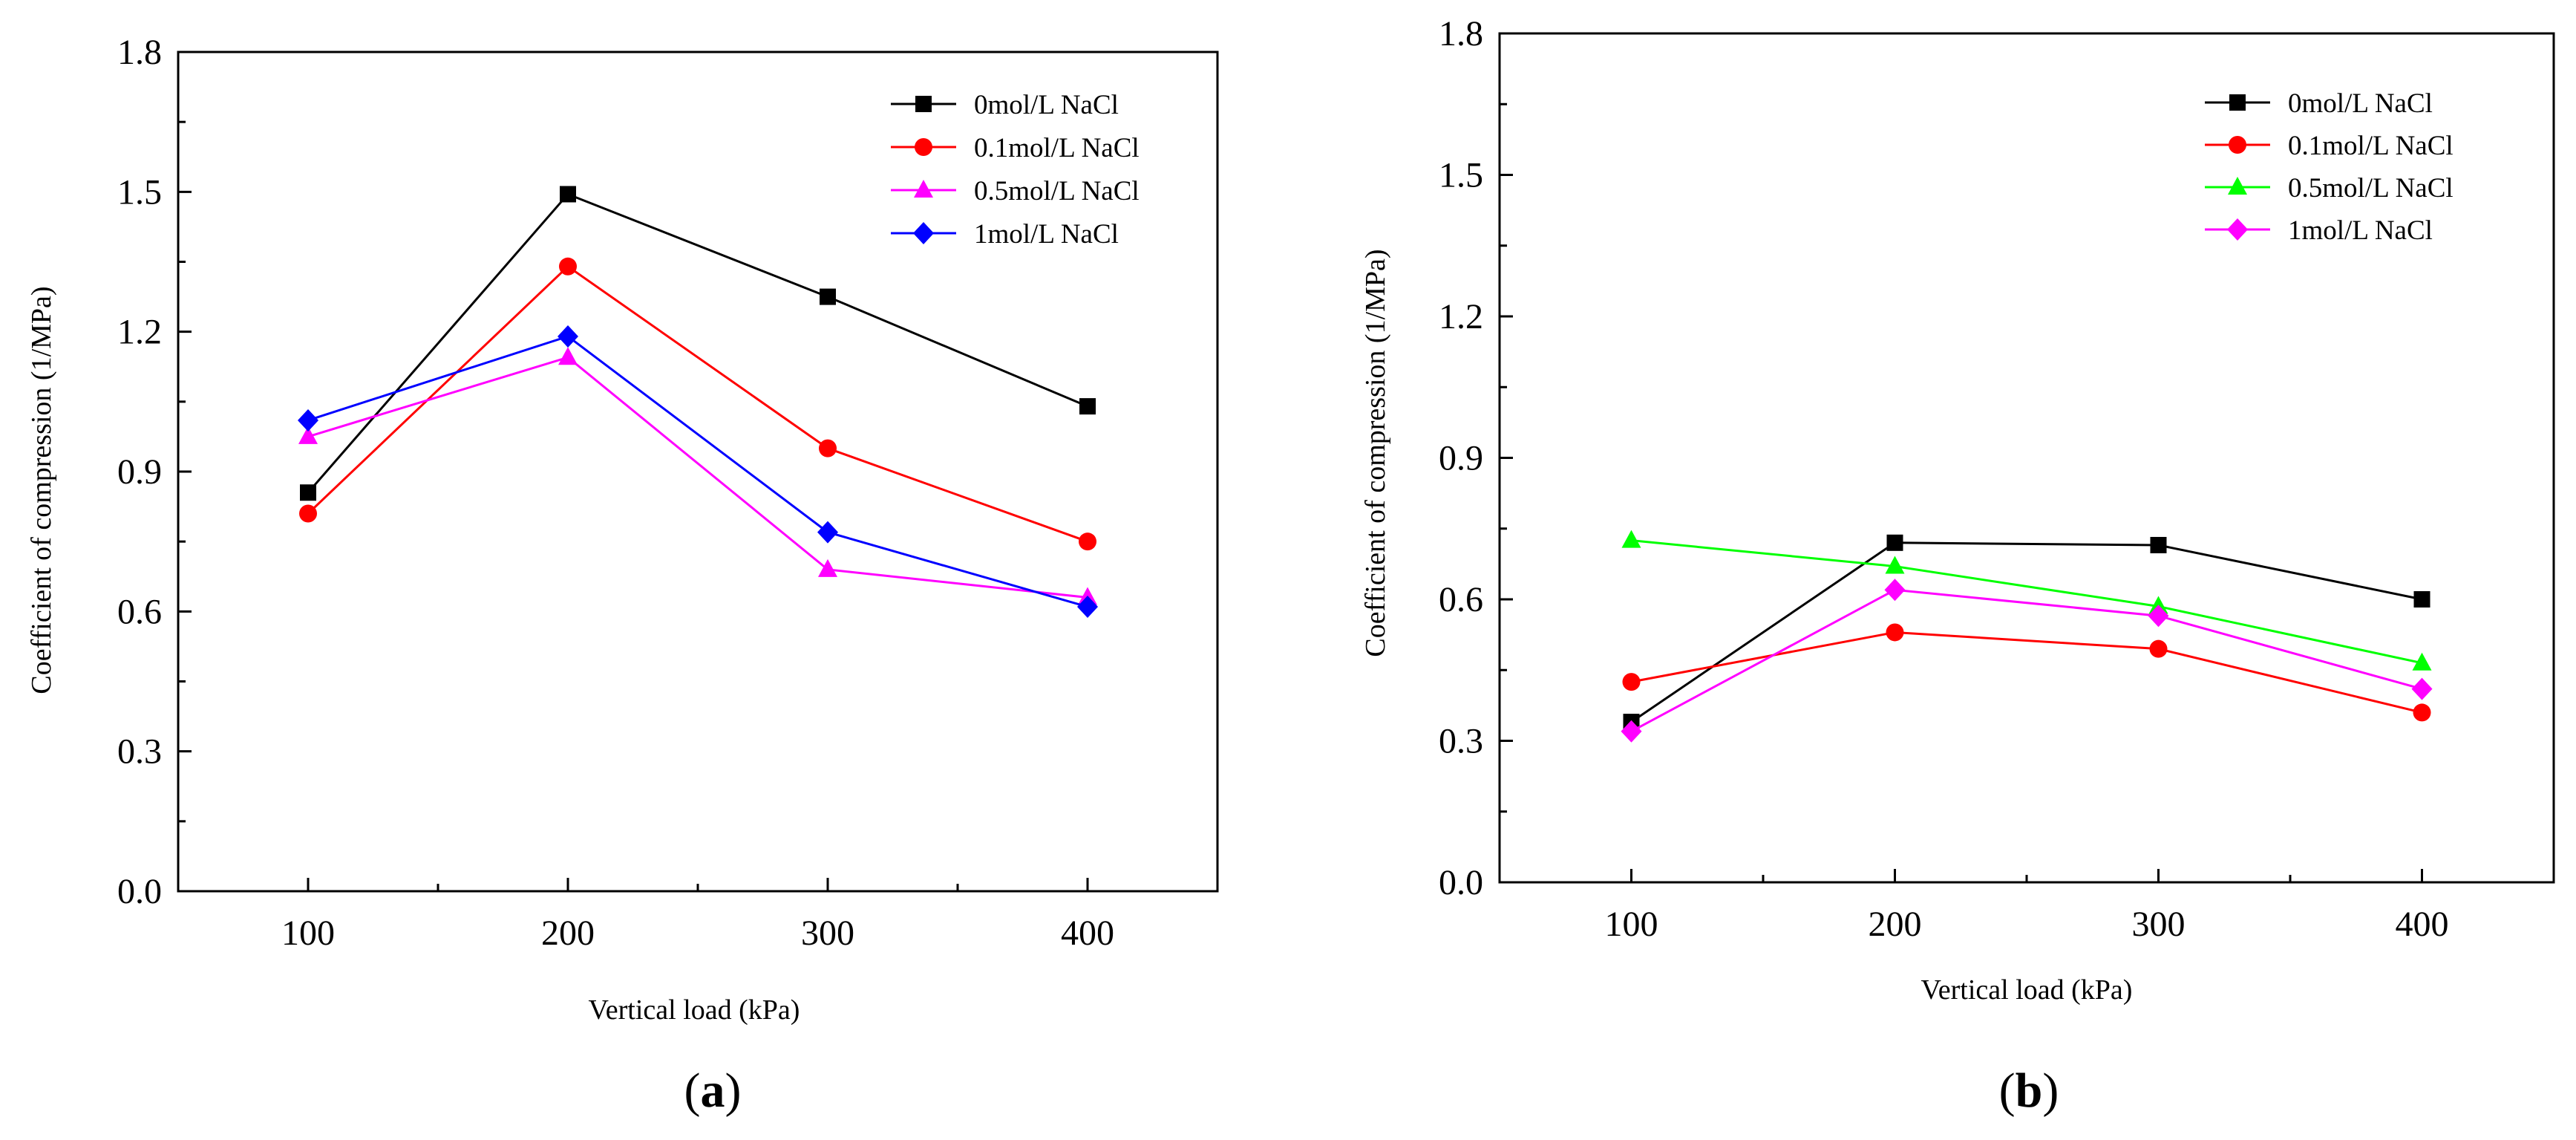 This screenshot has width=2576, height=1140. I want to click on panel-a-y-tick-label: 1.5, so click(139, 192).